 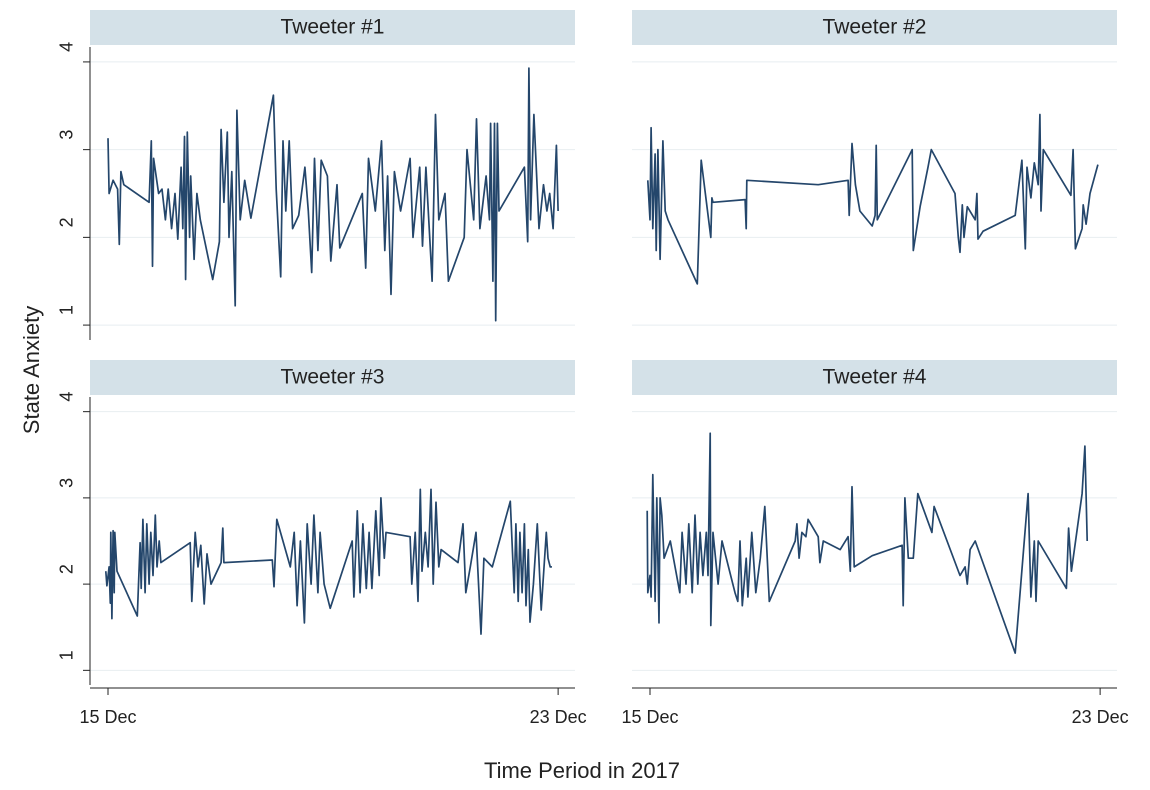 I want to click on y-axis-label: State Anxiety, so click(x=31, y=370).